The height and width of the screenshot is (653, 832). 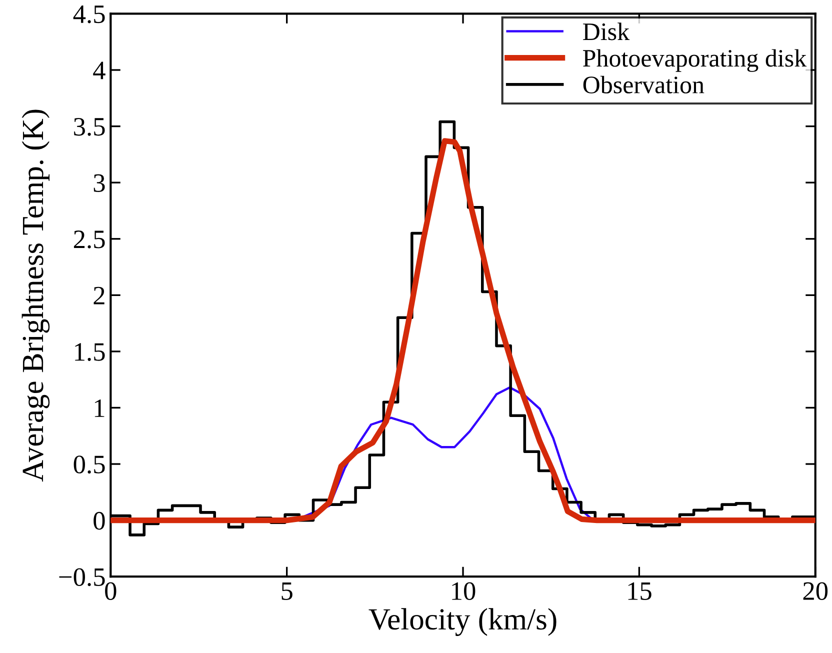 What do you see at coordinates (82, 577) in the screenshot?
I see `y-tick-label: −0.5` at bounding box center [82, 577].